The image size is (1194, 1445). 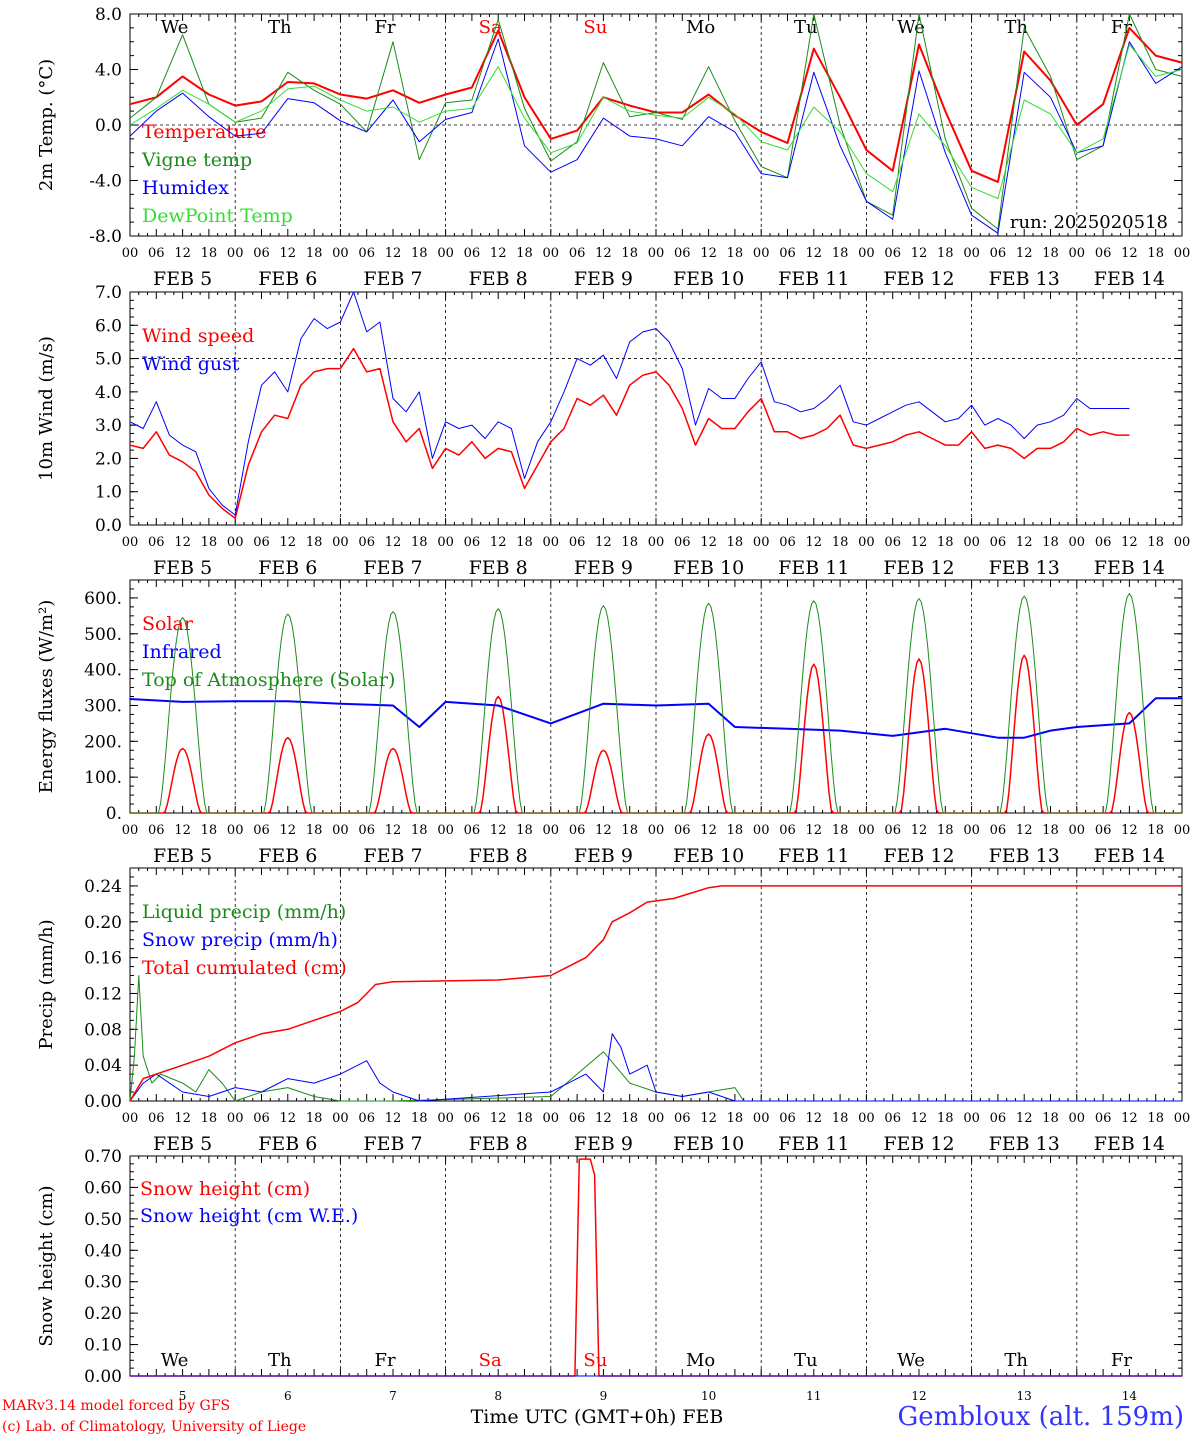 I want to click on y-tick-label: 0.20, so click(x=103, y=1314).